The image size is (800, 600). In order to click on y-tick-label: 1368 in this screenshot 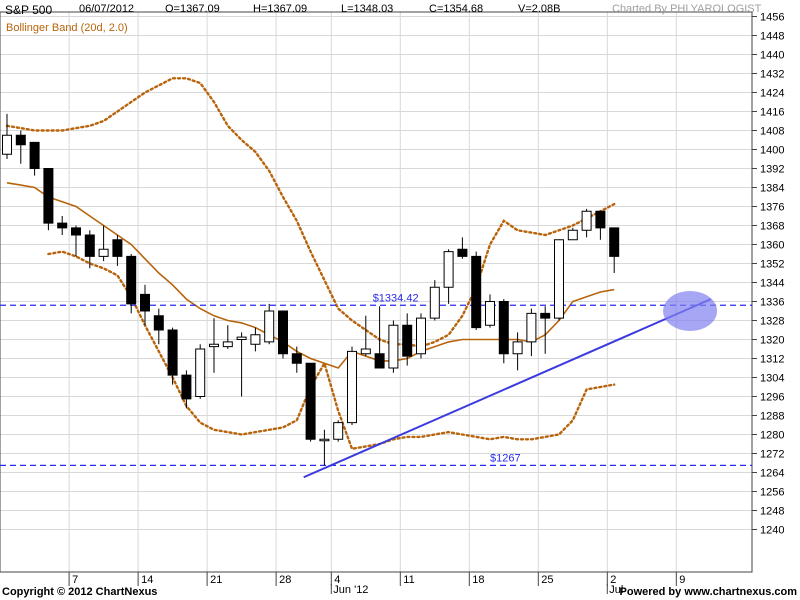, I will do `click(772, 227)`.